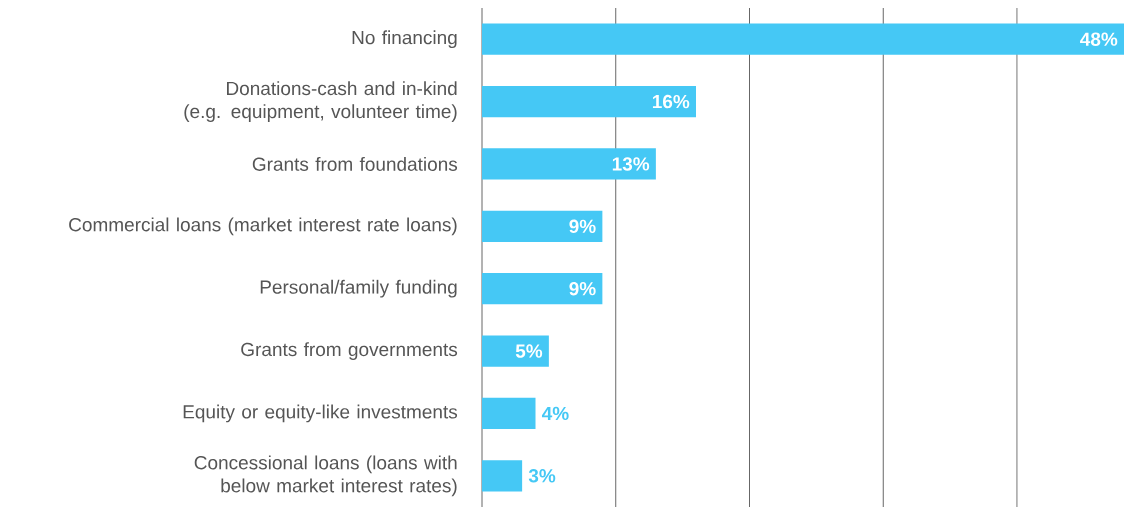 The width and height of the screenshot is (1135, 507). I want to click on y-tick-label: No financing, so click(404, 39).